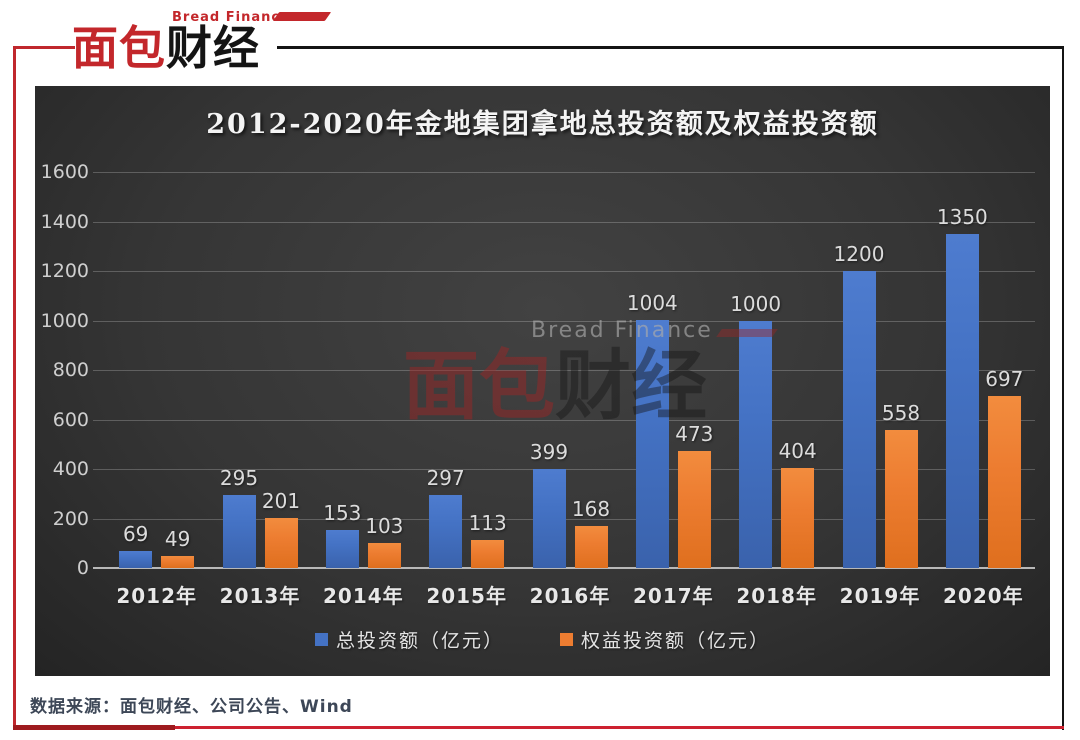 The image size is (1080, 740). What do you see at coordinates (70, 518) in the screenshot?
I see `y-axis-tick-label: 200` at bounding box center [70, 518].